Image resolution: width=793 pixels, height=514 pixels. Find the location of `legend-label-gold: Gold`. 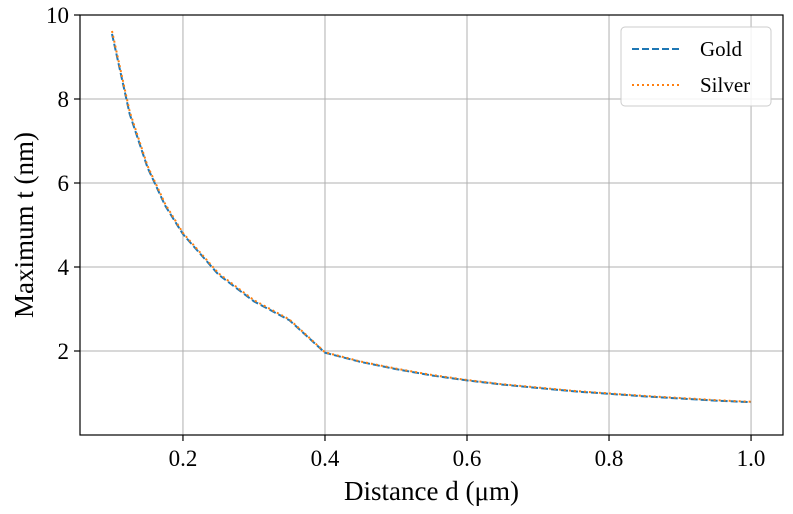

legend-label-gold: Gold is located at coordinates (721, 49).